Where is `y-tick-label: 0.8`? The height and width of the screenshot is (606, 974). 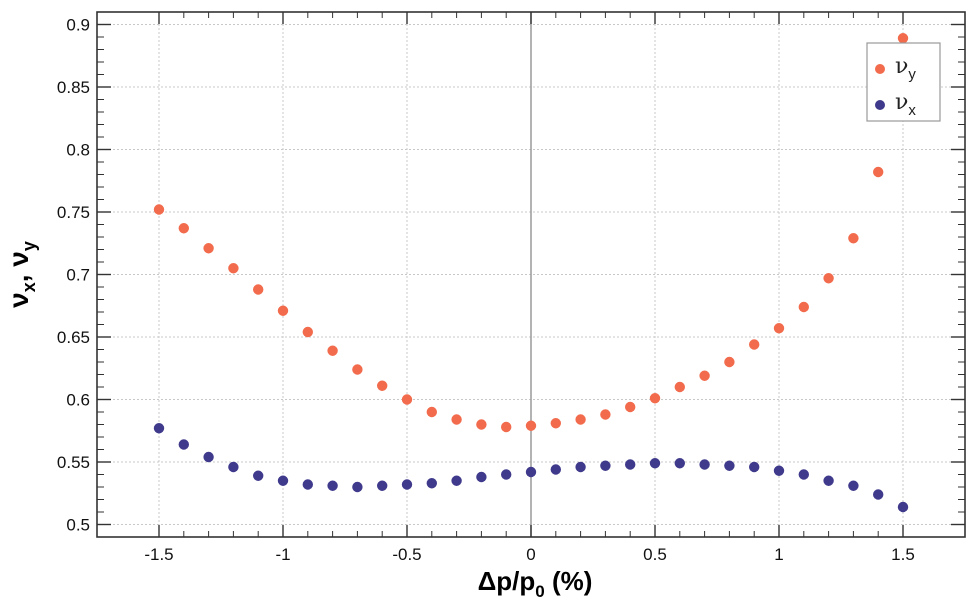 y-tick-label: 0.8 is located at coordinates (78, 150).